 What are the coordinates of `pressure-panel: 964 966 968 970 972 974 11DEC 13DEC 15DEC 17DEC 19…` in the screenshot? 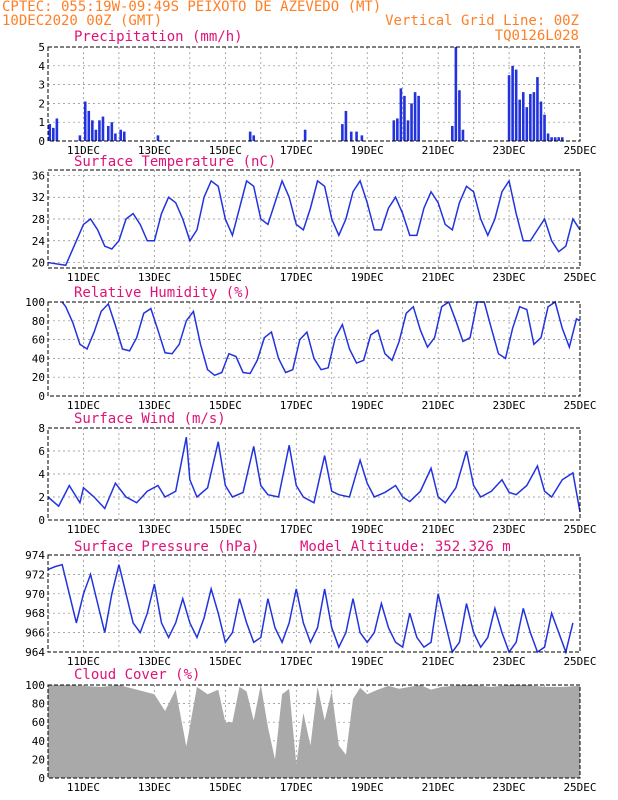 It's located at (310, 603).